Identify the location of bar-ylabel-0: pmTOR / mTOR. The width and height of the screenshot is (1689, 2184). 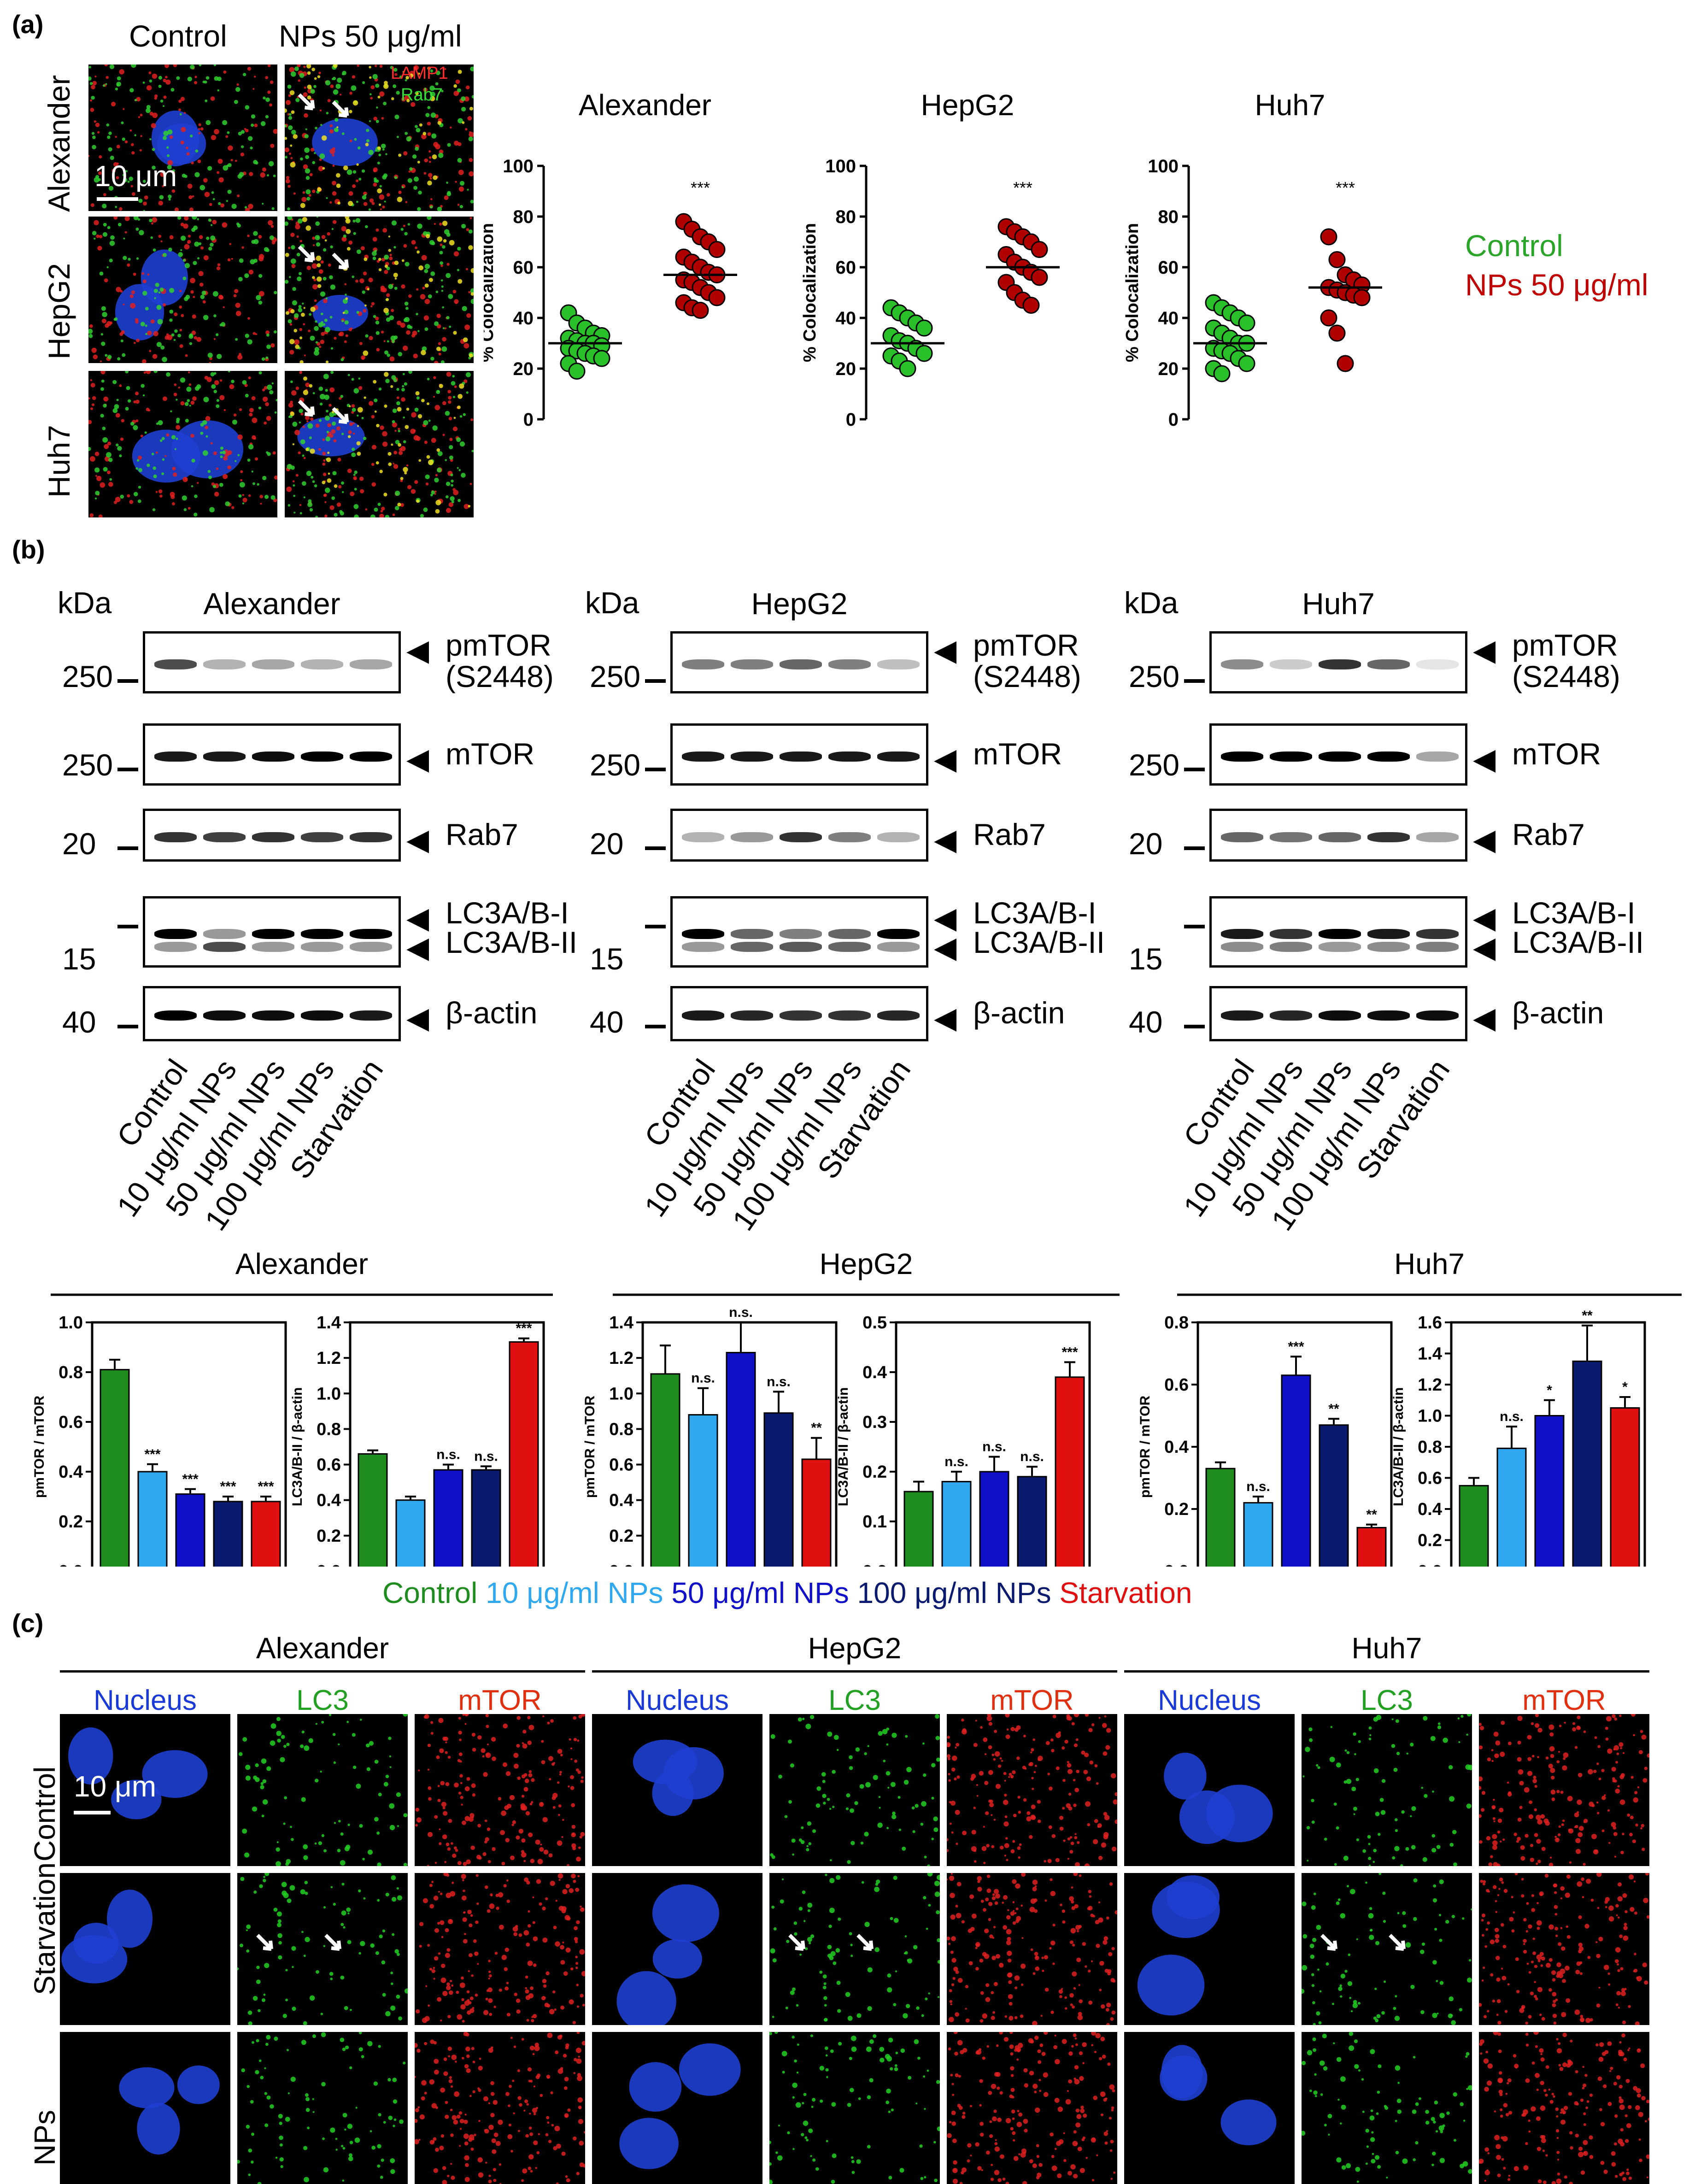
(39, 1447).